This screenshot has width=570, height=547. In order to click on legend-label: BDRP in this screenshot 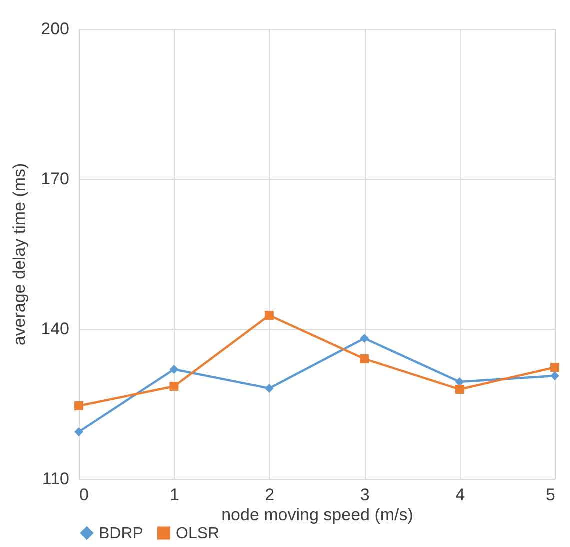, I will do `click(121, 533)`.